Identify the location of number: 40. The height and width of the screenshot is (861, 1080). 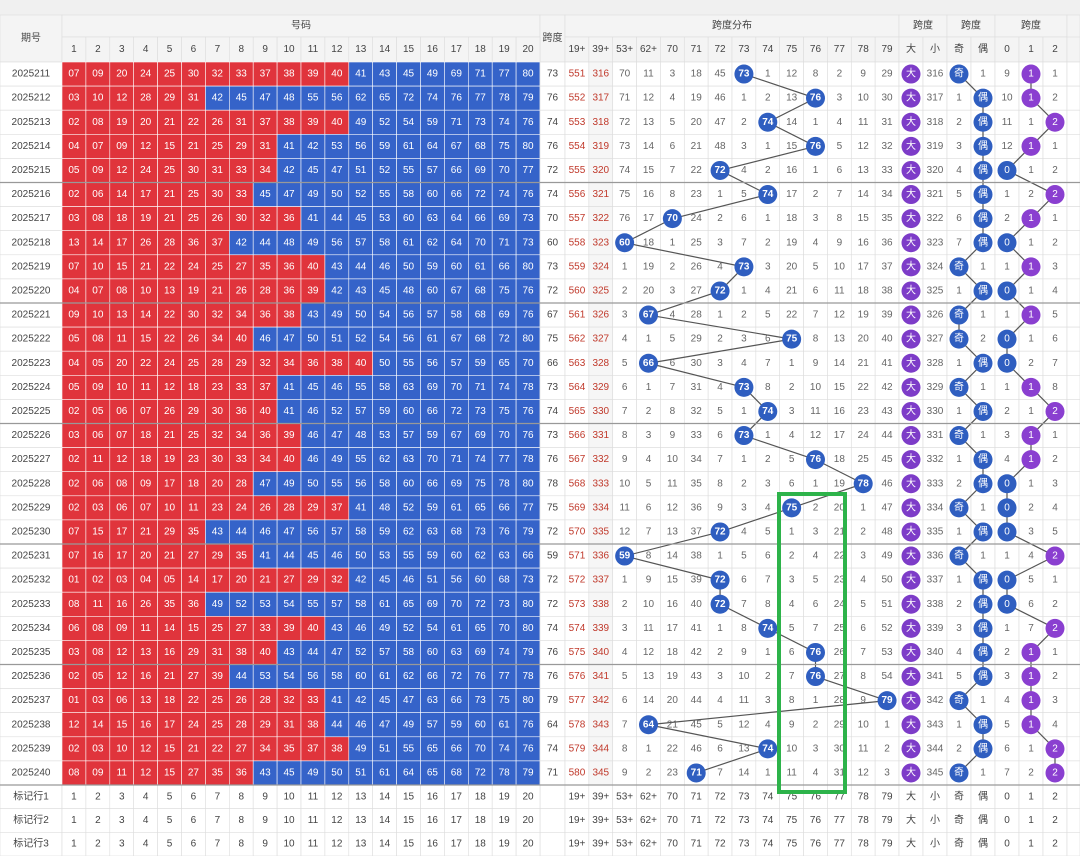
(266, 411).